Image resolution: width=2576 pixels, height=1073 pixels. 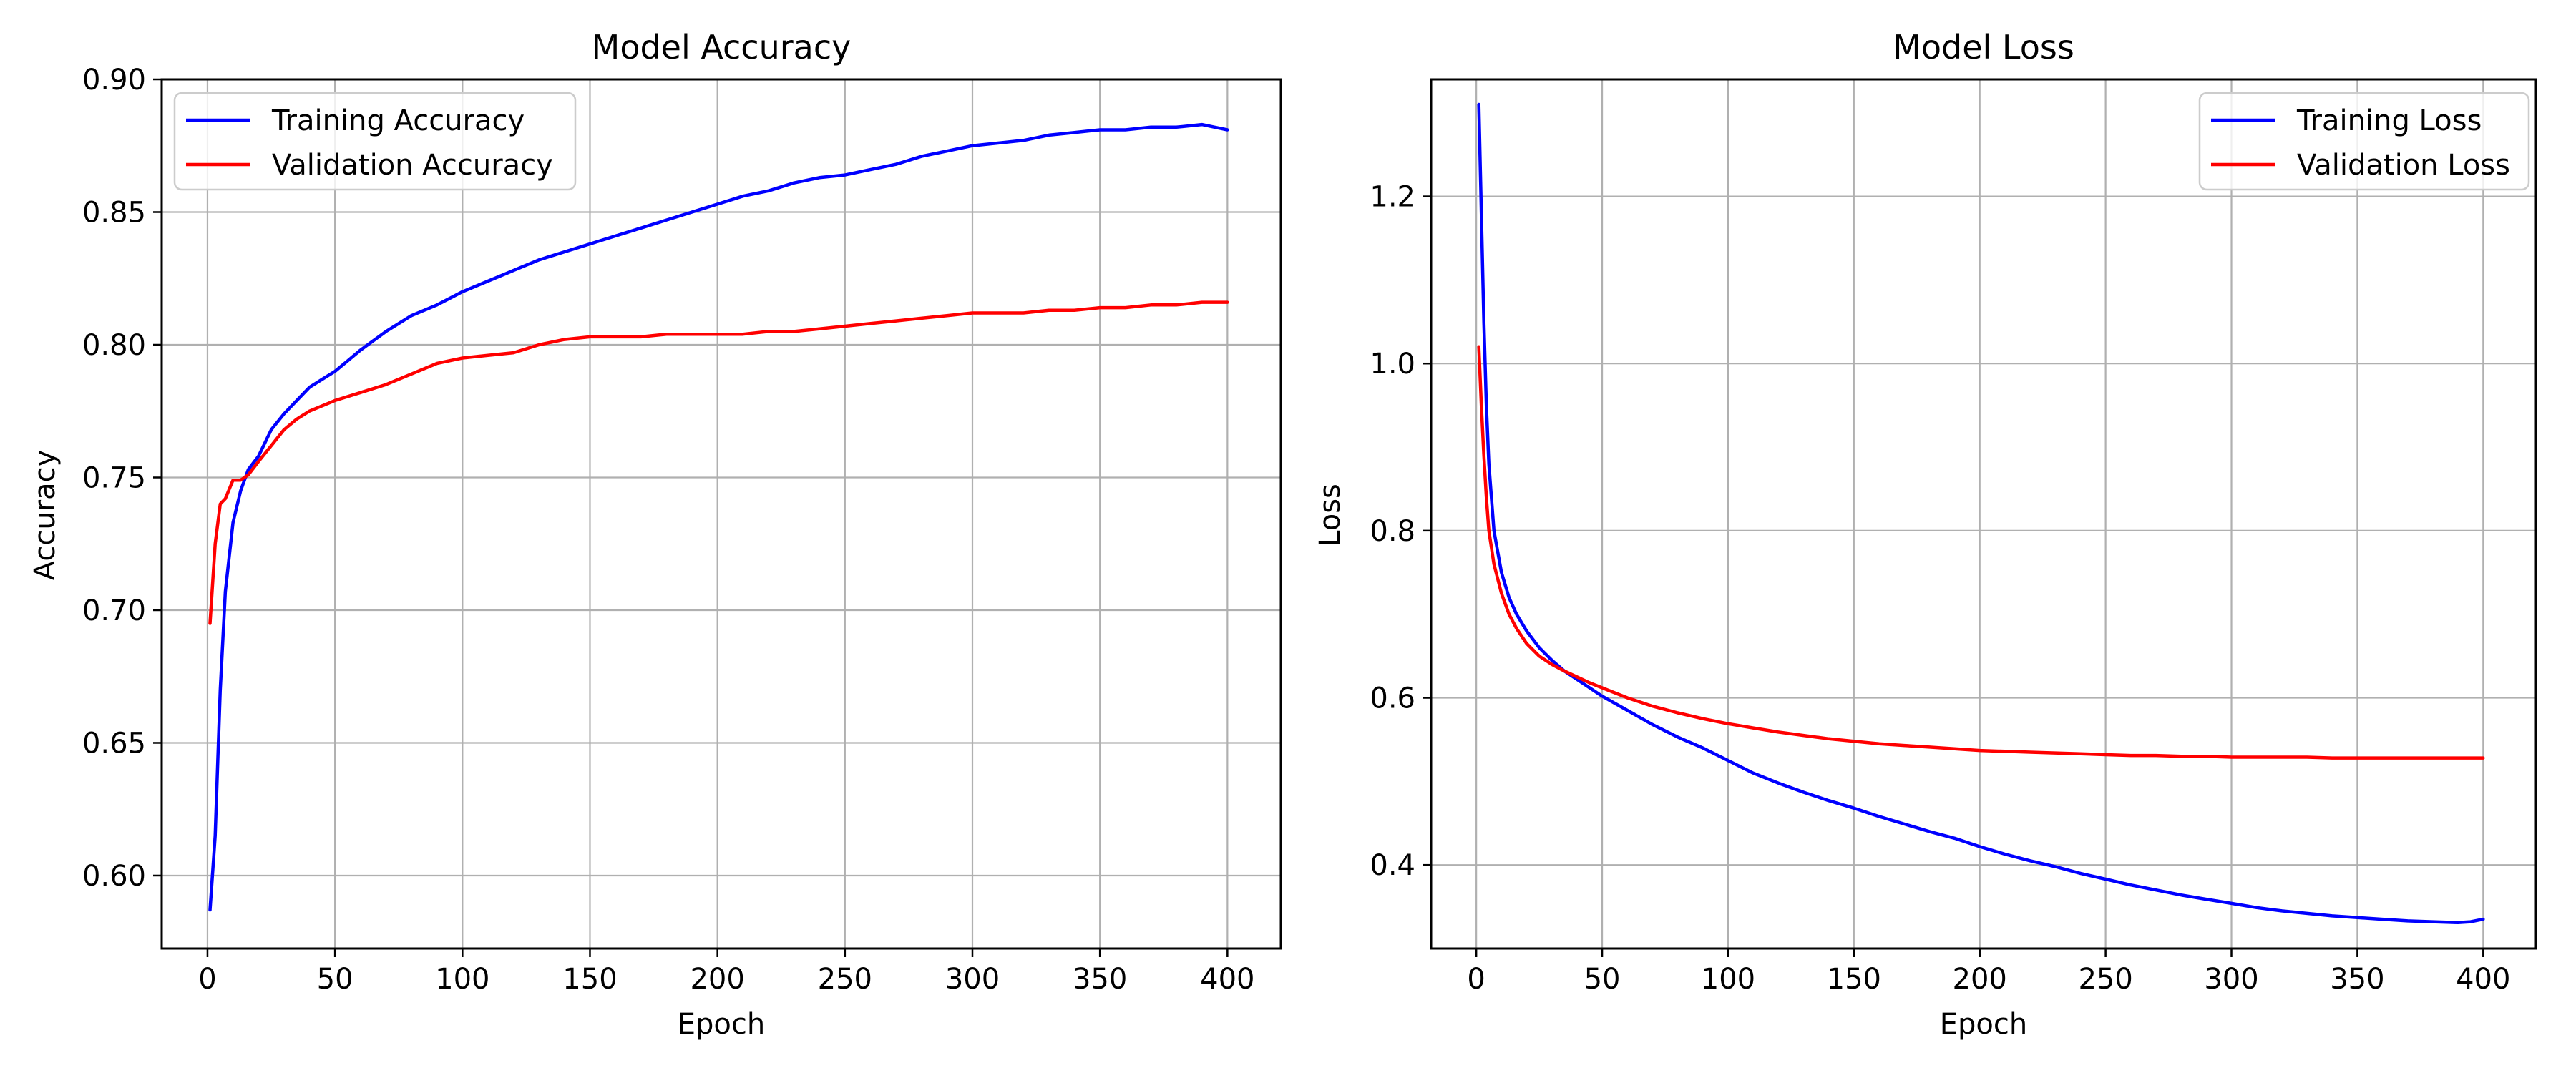 What do you see at coordinates (114, 876) in the screenshot?
I see `y-tick-label: 0.60` at bounding box center [114, 876].